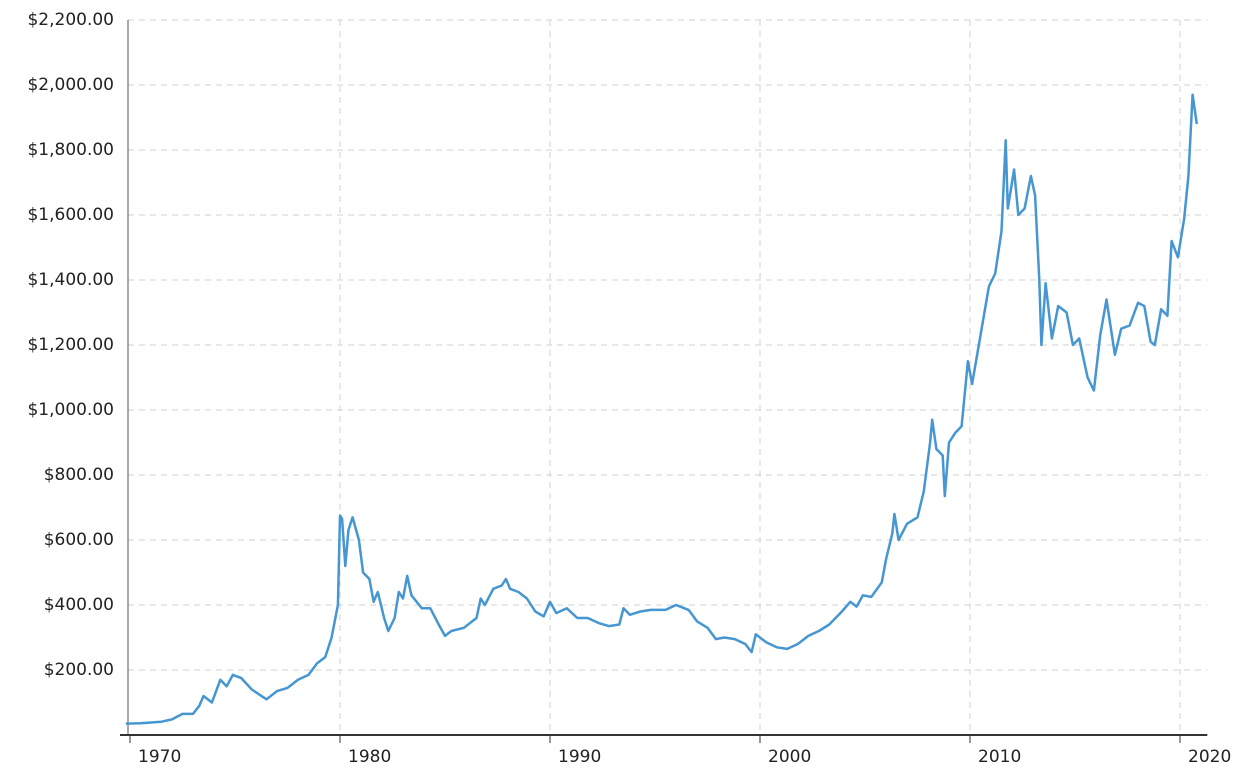  Describe the element at coordinates (70, 150) in the screenshot. I see `y-tick-label: $1,800.00` at that location.